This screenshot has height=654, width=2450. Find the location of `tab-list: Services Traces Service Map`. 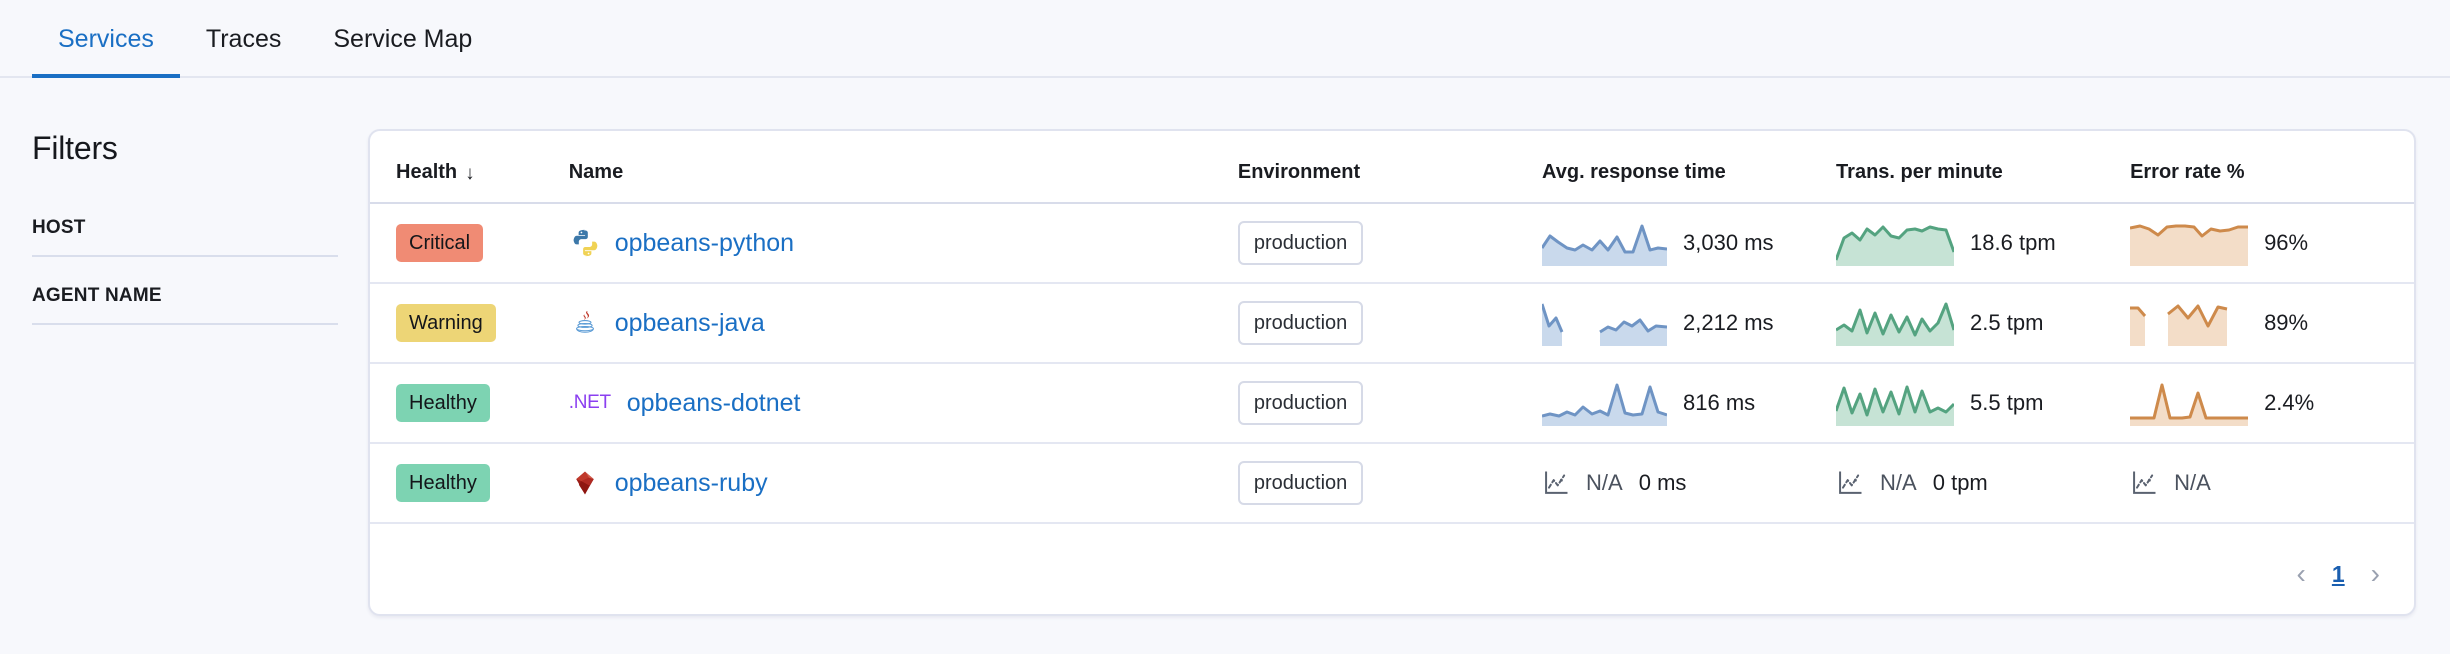

tab-list: Services Traces Service Map is located at coordinates (265, 39).